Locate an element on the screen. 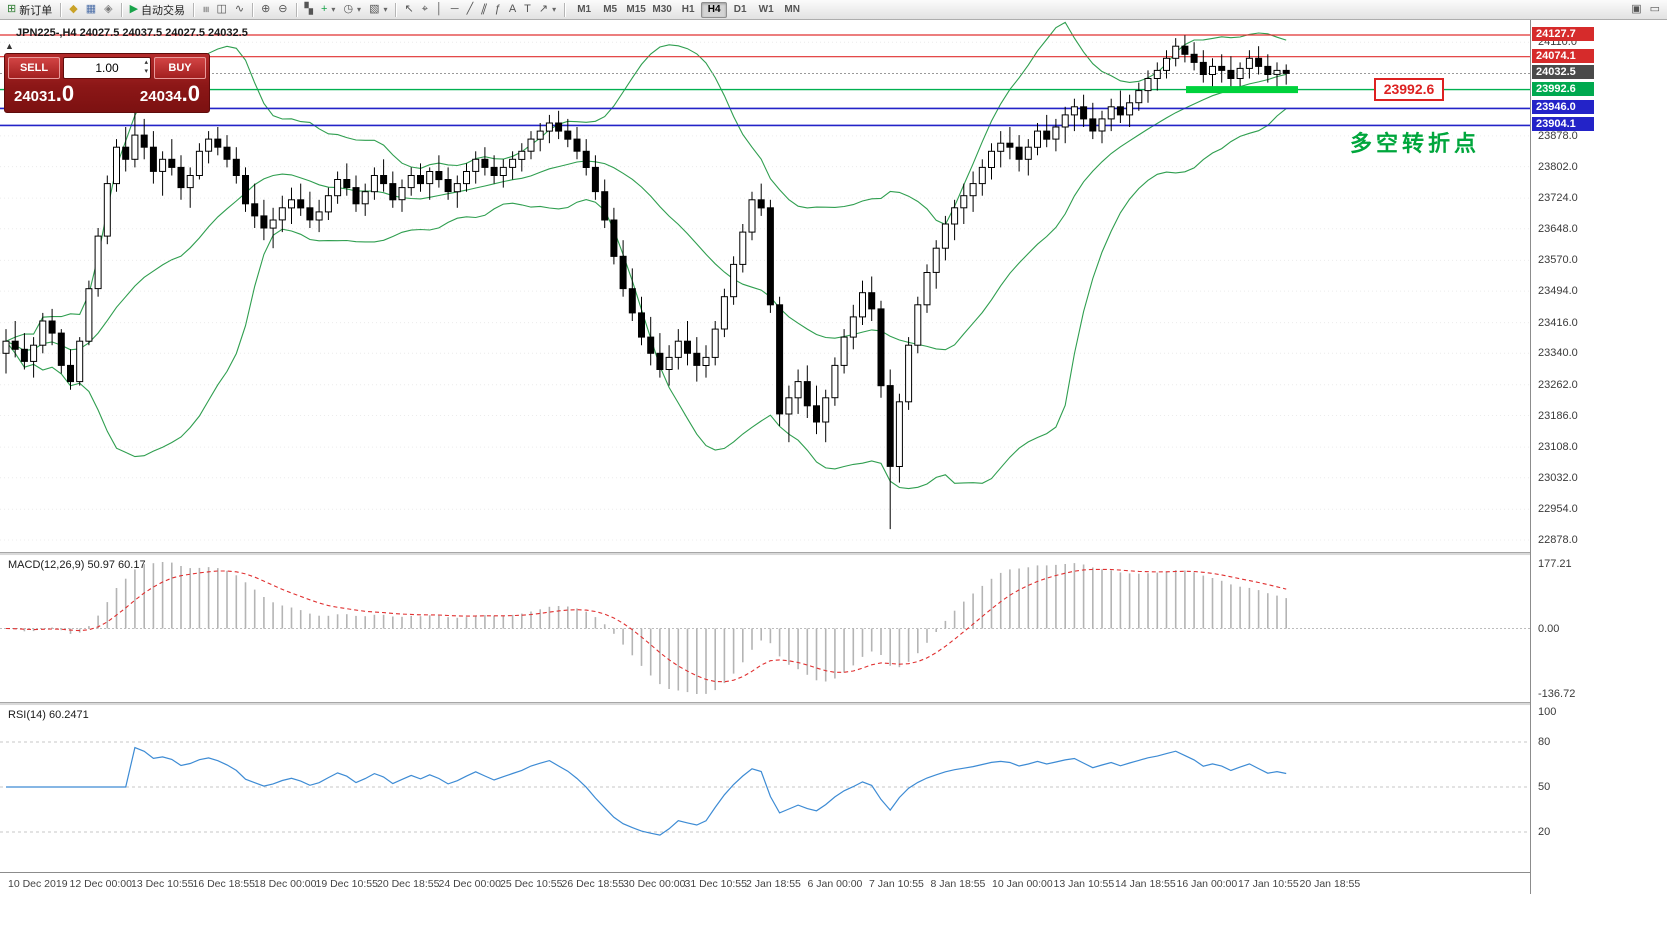 The image size is (1667, 947). timeframe-H4: H4 is located at coordinates (714, 9).